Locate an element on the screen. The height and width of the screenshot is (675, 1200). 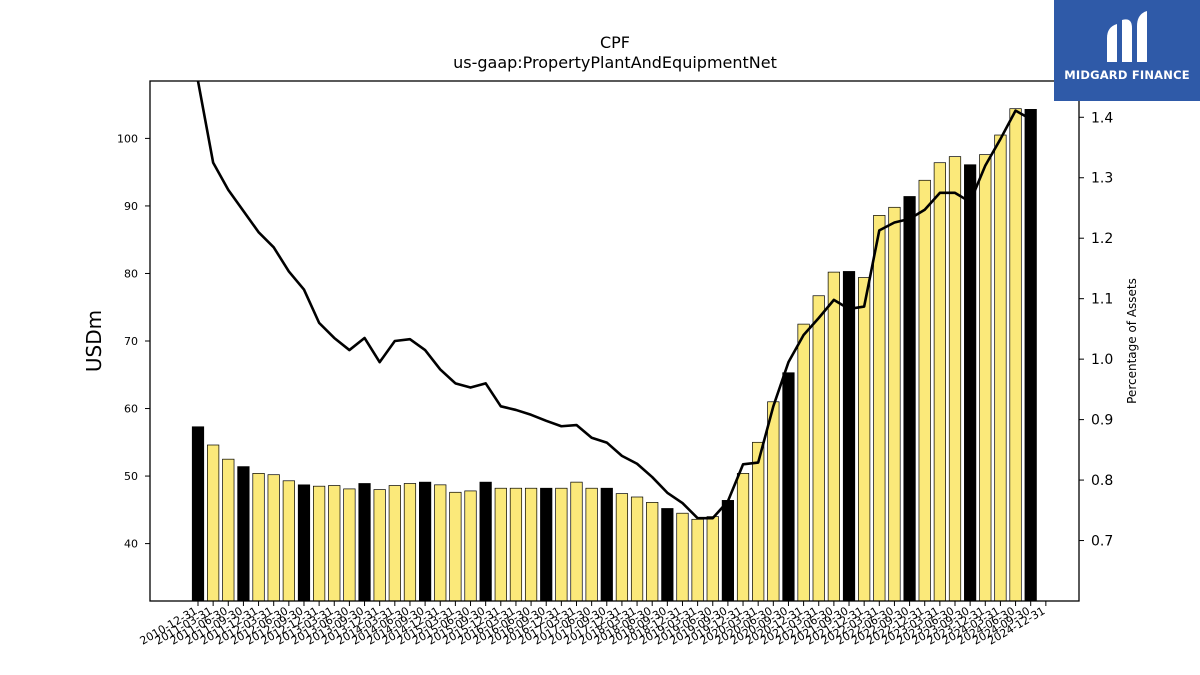
y-tick-right-label: 0.9 is located at coordinates (1102, 421).